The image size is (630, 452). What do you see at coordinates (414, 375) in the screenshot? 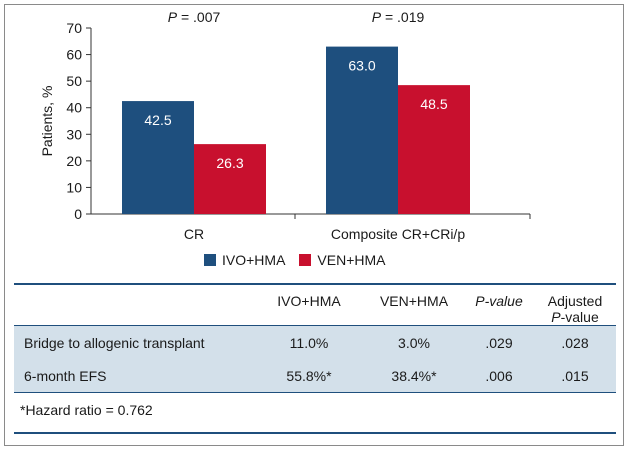
I see `cell-ven: 38.4%*` at bounding box center [414, 375].